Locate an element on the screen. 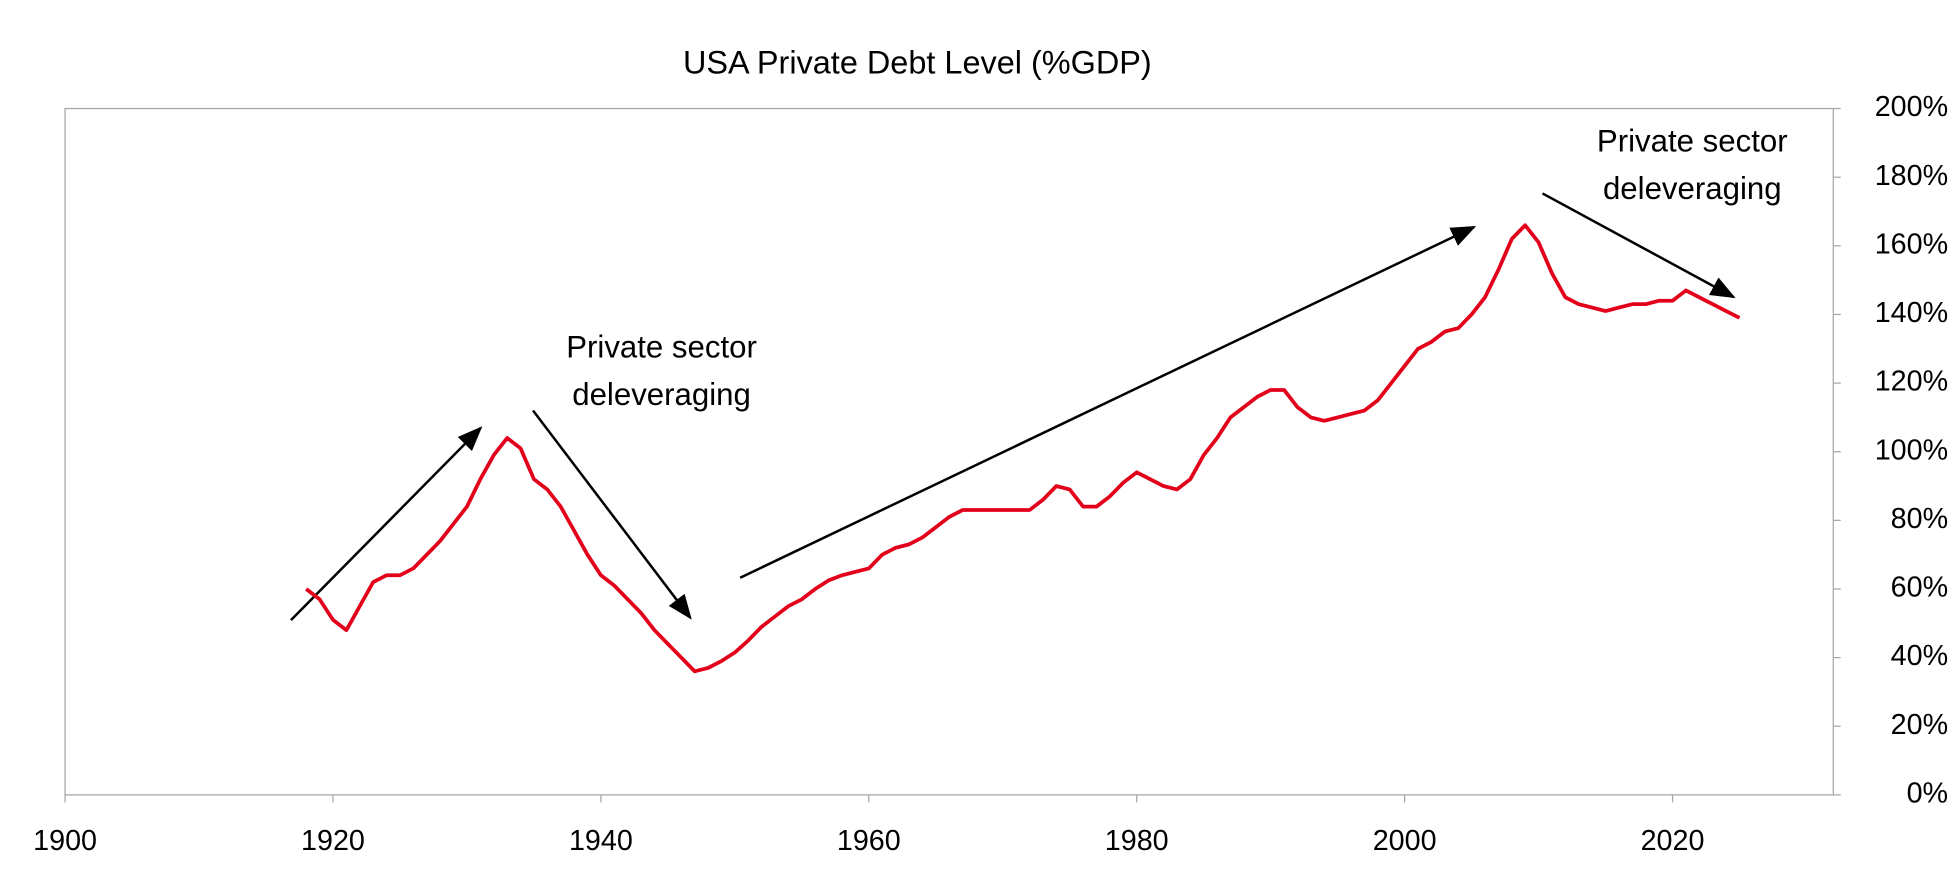  y-tick-label: 100% is located at coordinates (1911, 450).